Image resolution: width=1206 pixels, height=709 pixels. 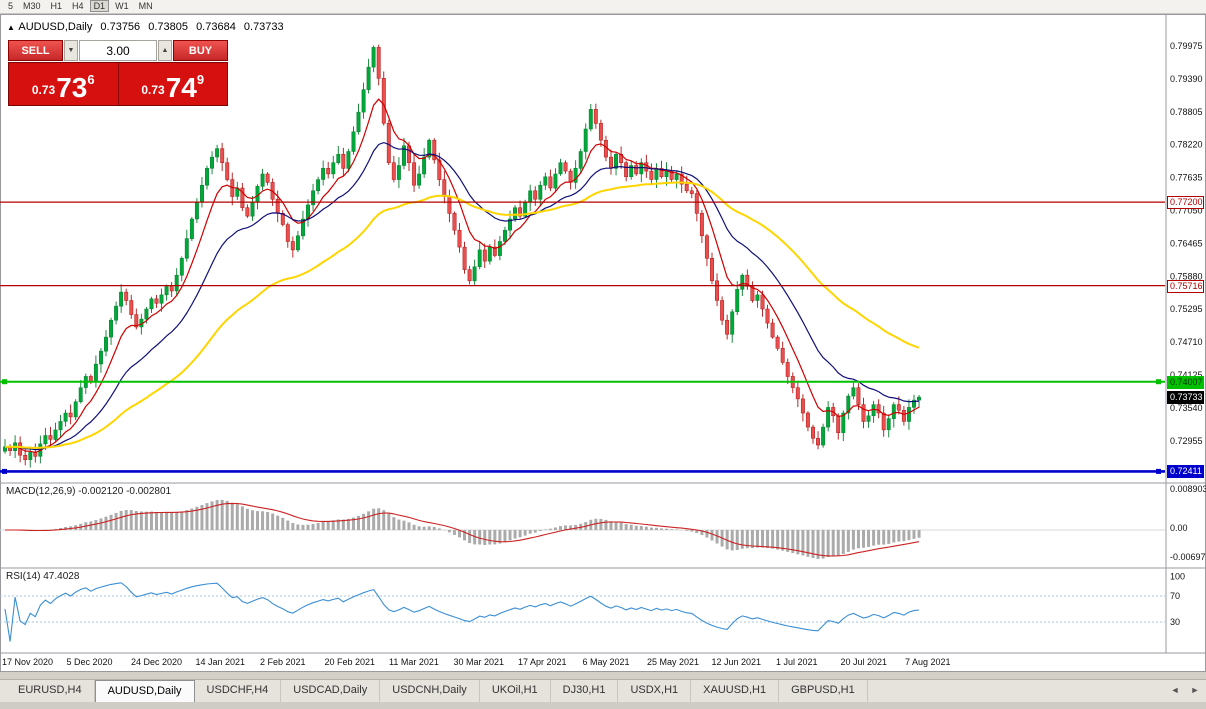 I want to click on level-price-label: 0.72411, so click(x=1185, y=472).